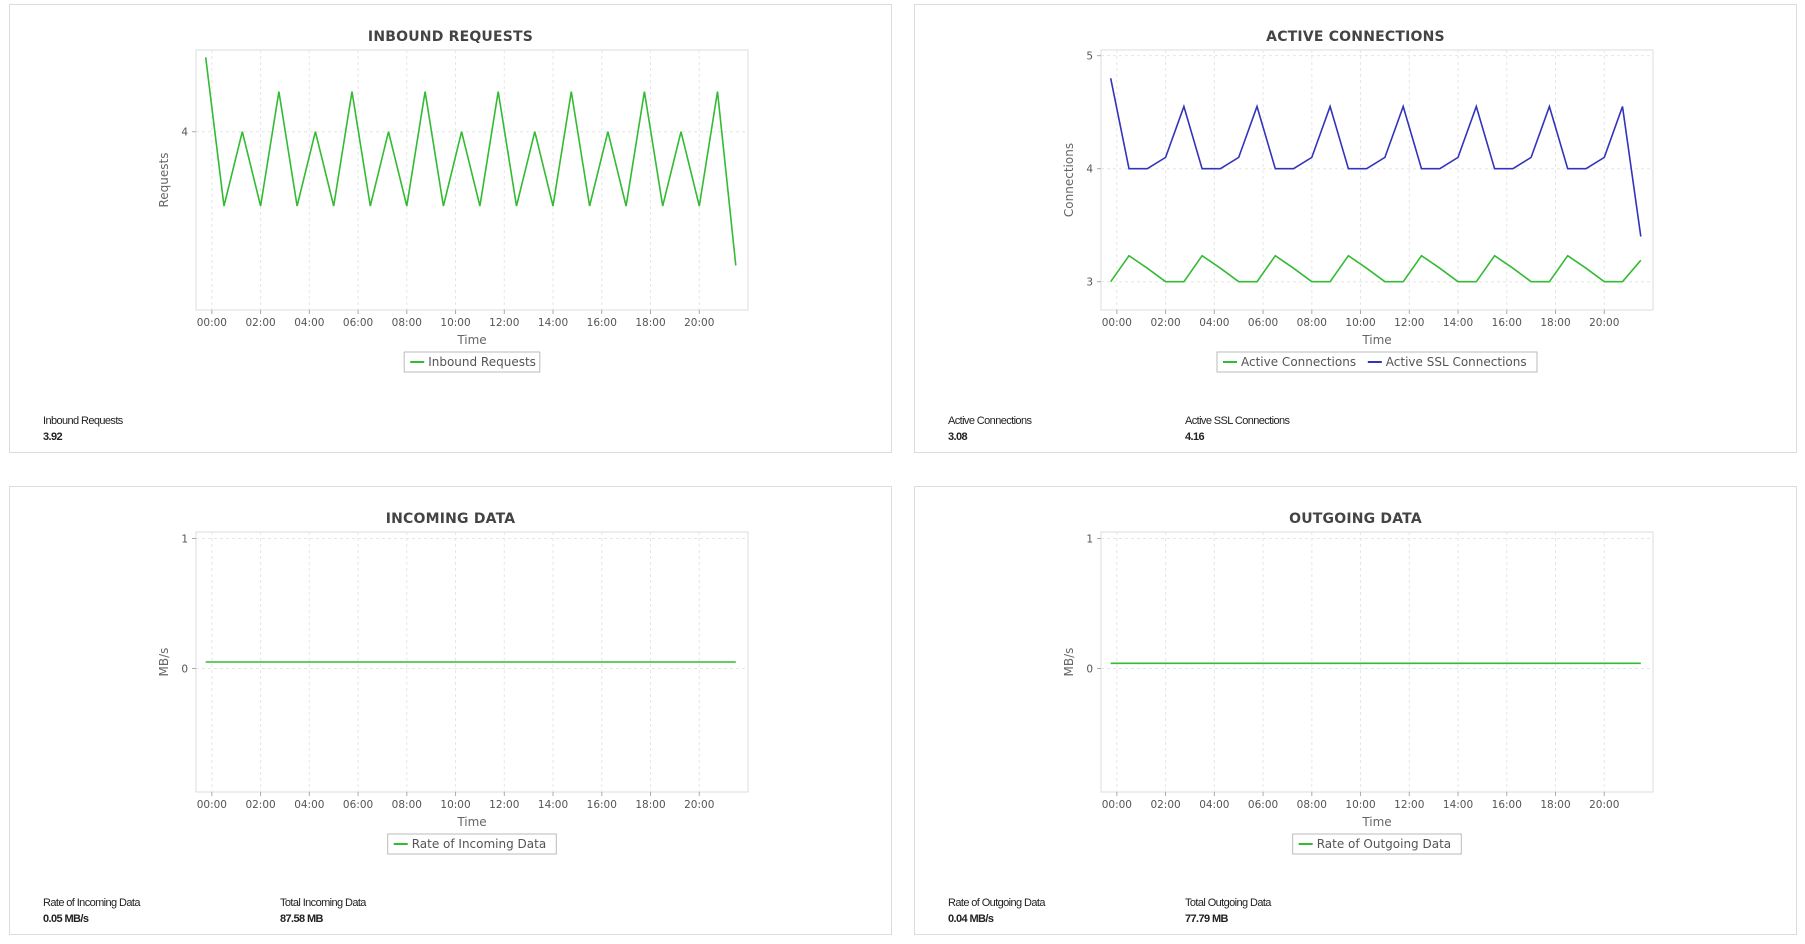  What do you see at coordinates (91, 903) in the screenshot?
I see `stat-label: Rate of Incoming Data` at bounding box center [91, 903].